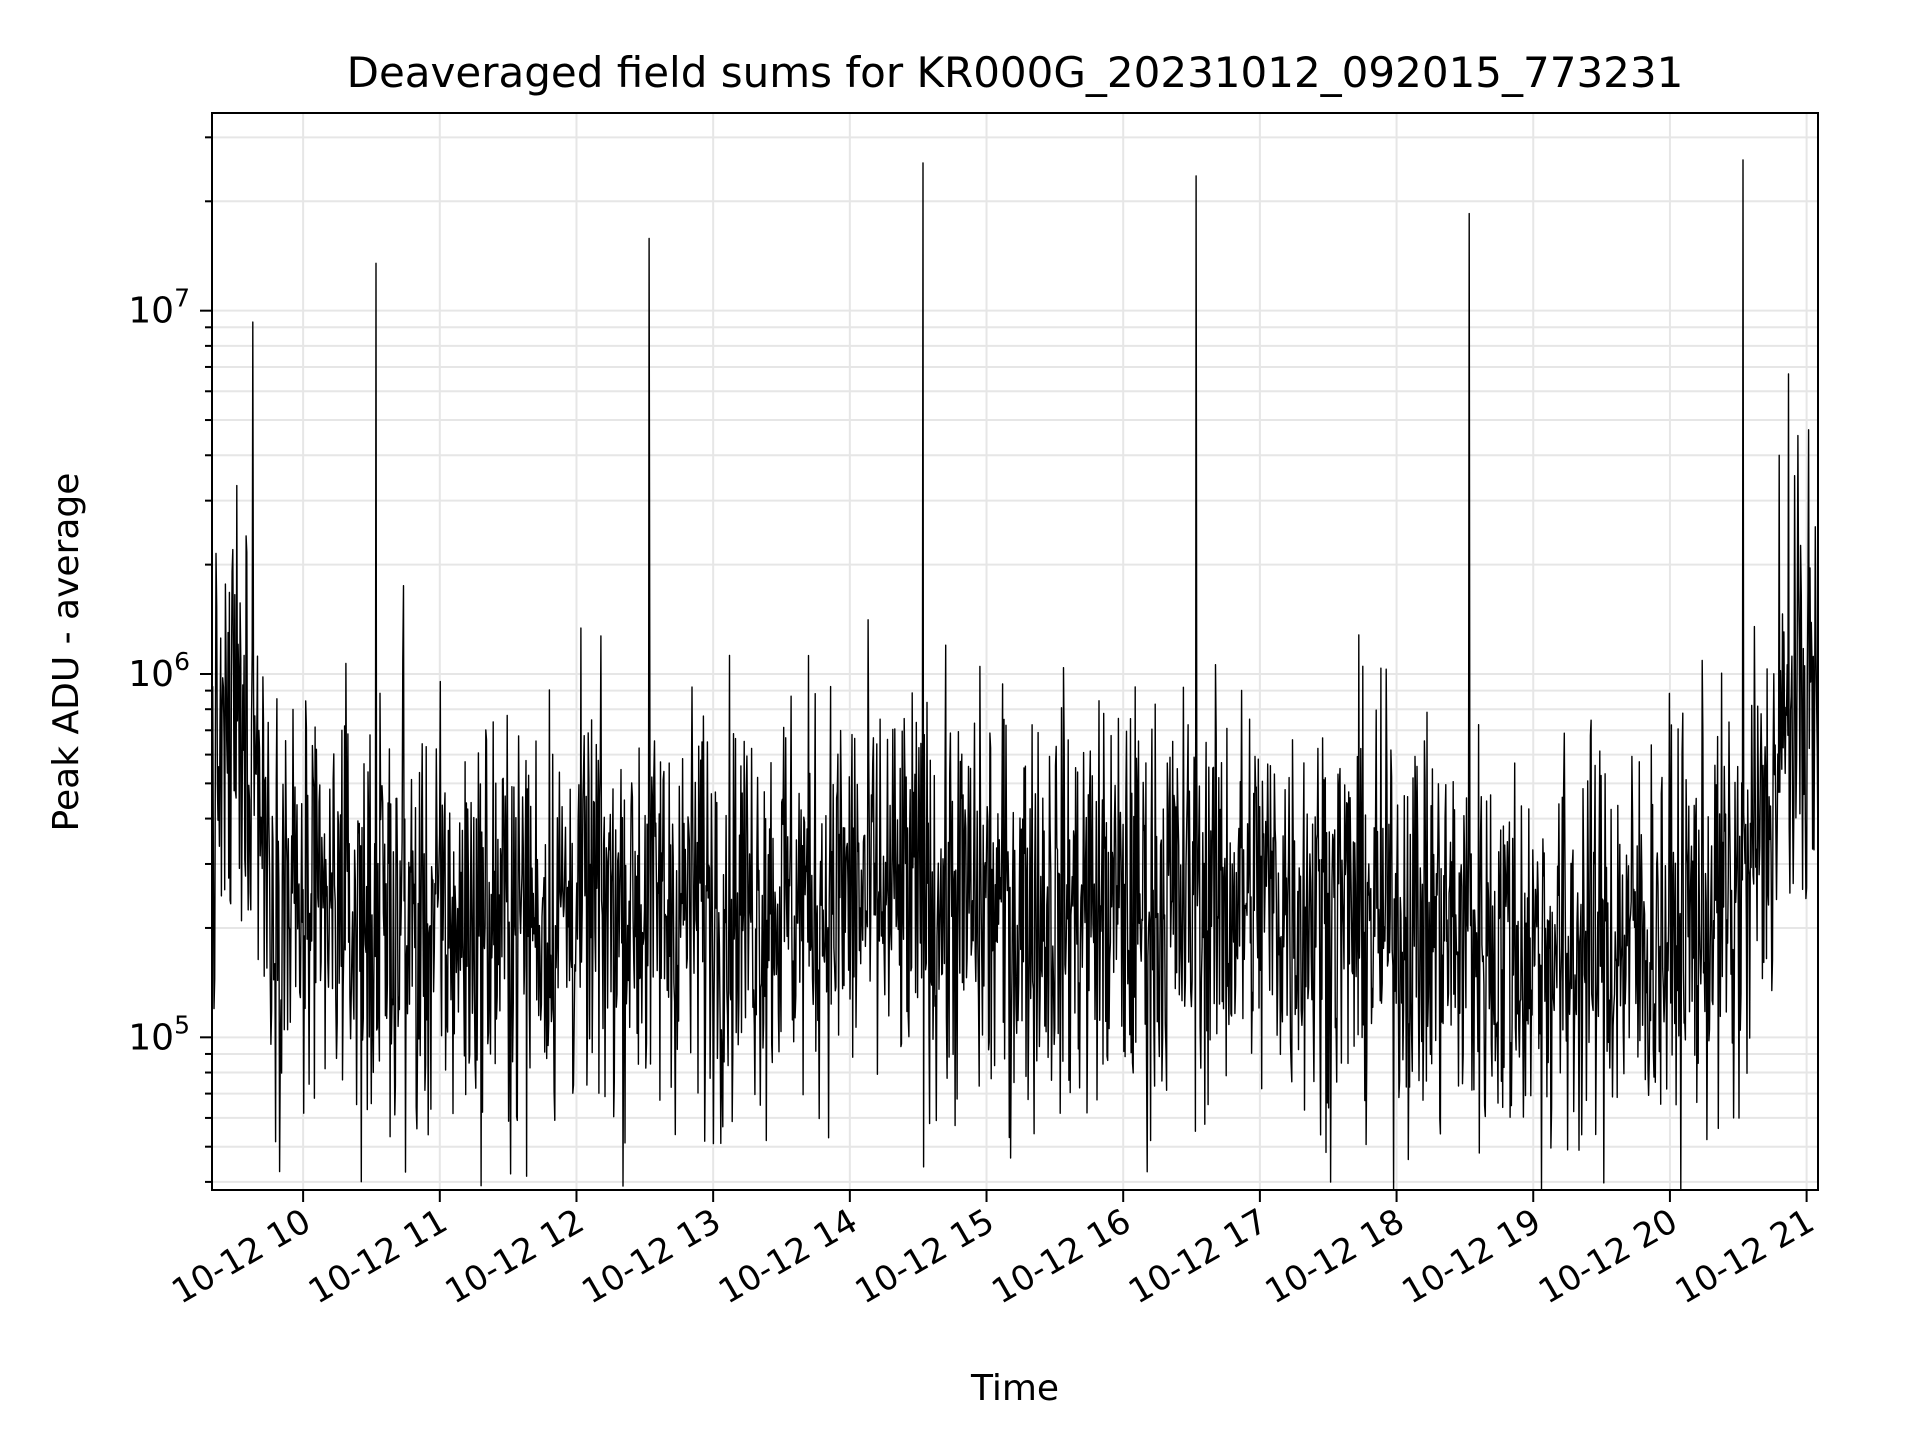 The height and width of the screenshot is (1440, 1920). I want to click on y-axis-label: Peak ADU - average, so click(66, 652).